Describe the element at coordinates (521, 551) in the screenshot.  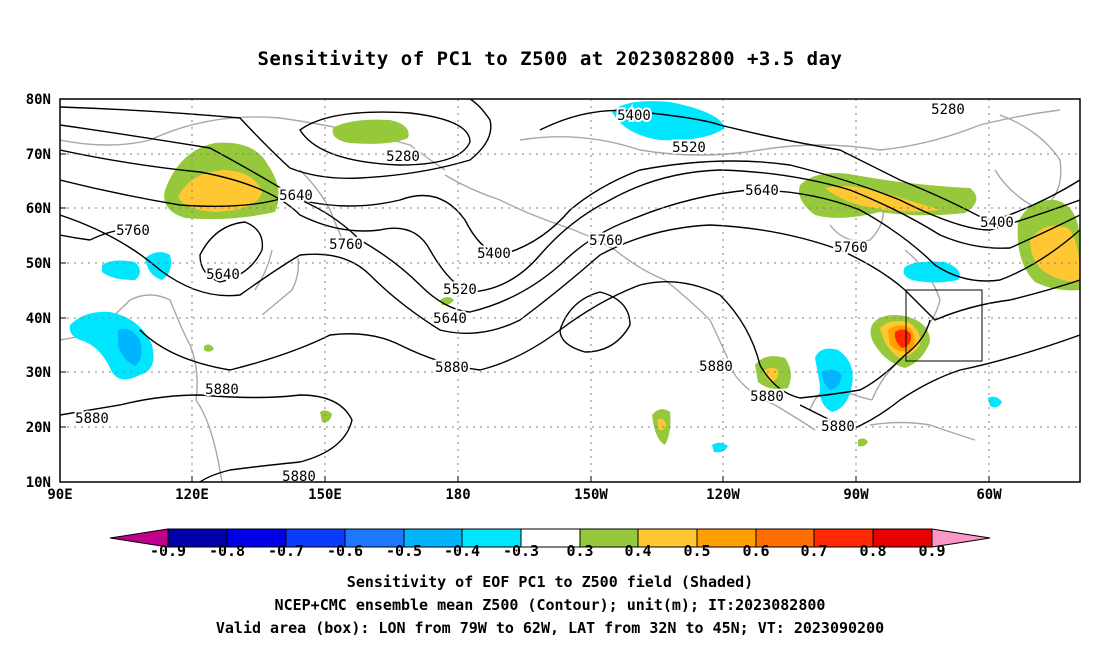
I see `colorbar-tick: -0.3` at that location.